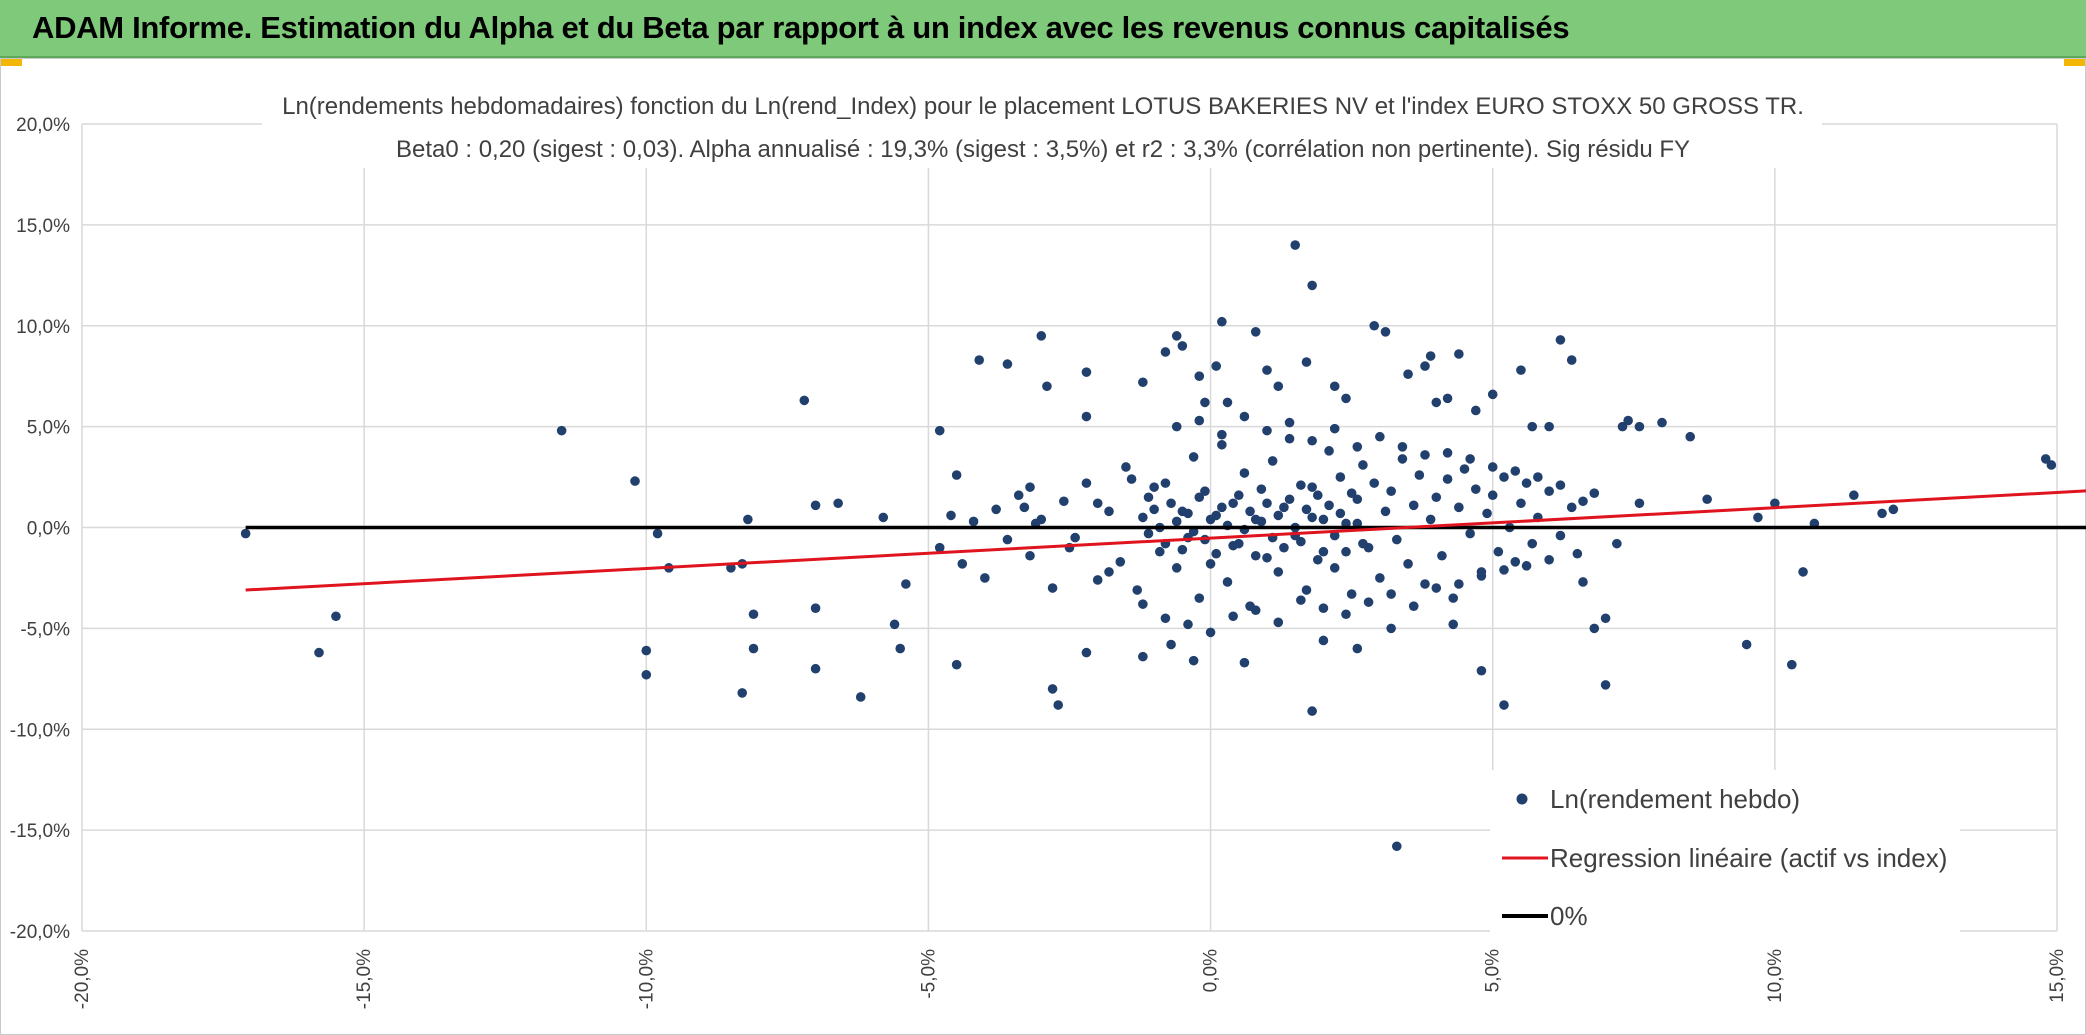  What do you see at coordinates (11, 62) in the screenshot?
I see `corner-marker-top-left` at bounding box center [11, 62].